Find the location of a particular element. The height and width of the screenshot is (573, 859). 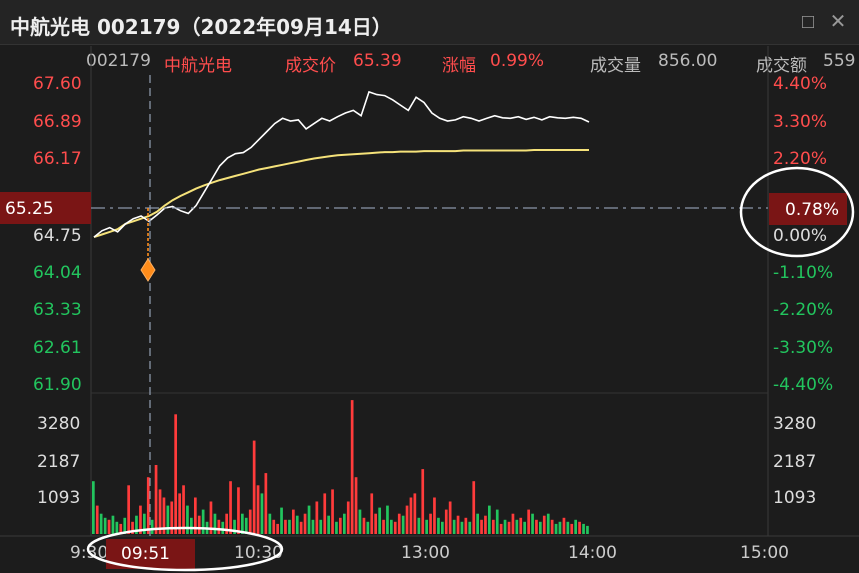

volume-label: 成交量 is located at coordinates (615, 66).